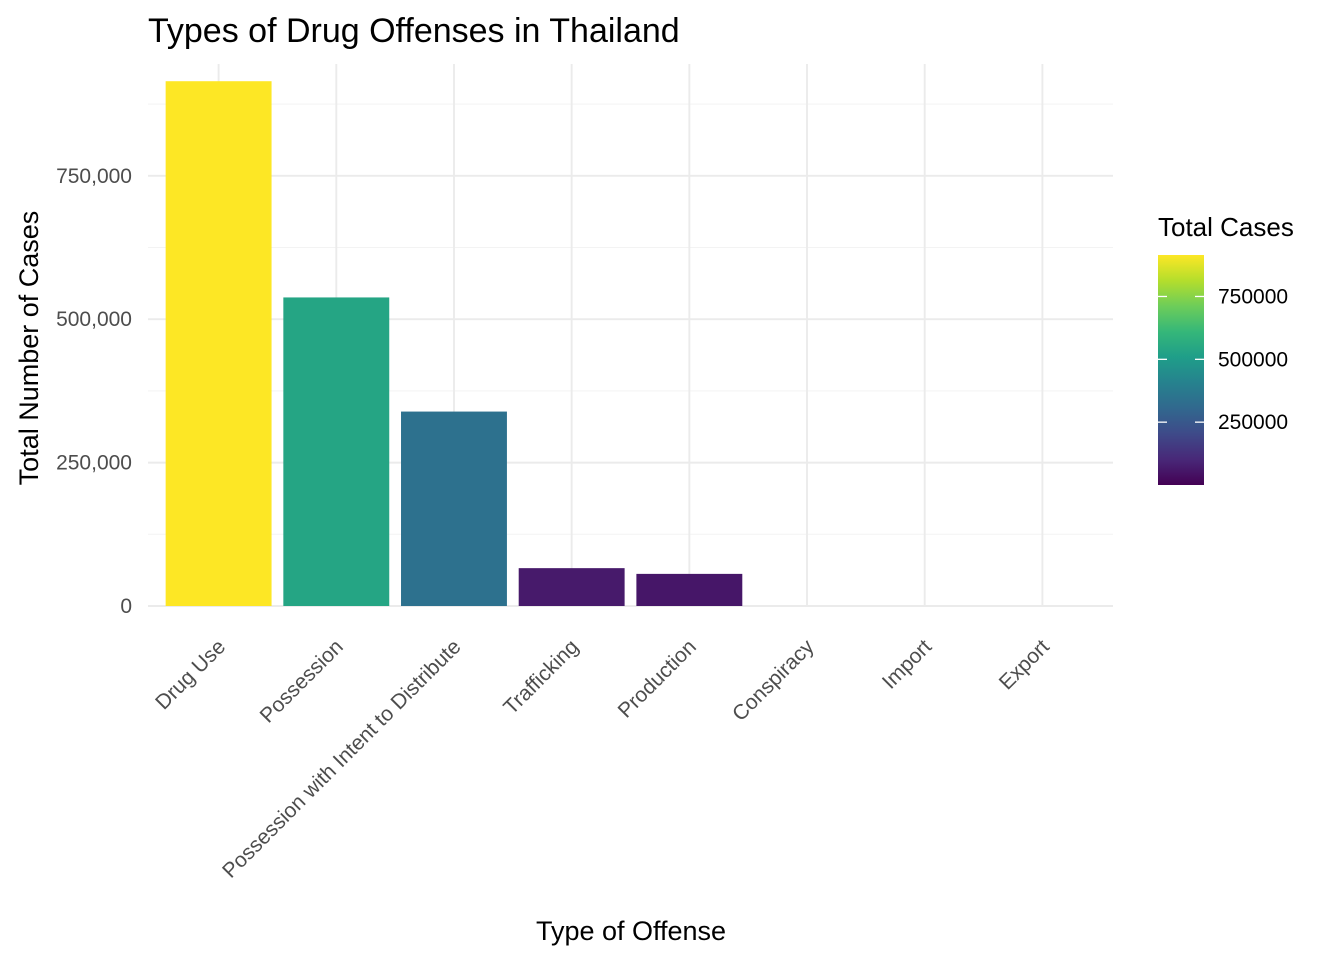  What do you see at coordinates (1024, 664) in the screenshot?
I see `x-tick-label: Export` at bounding box center [1024, 664].